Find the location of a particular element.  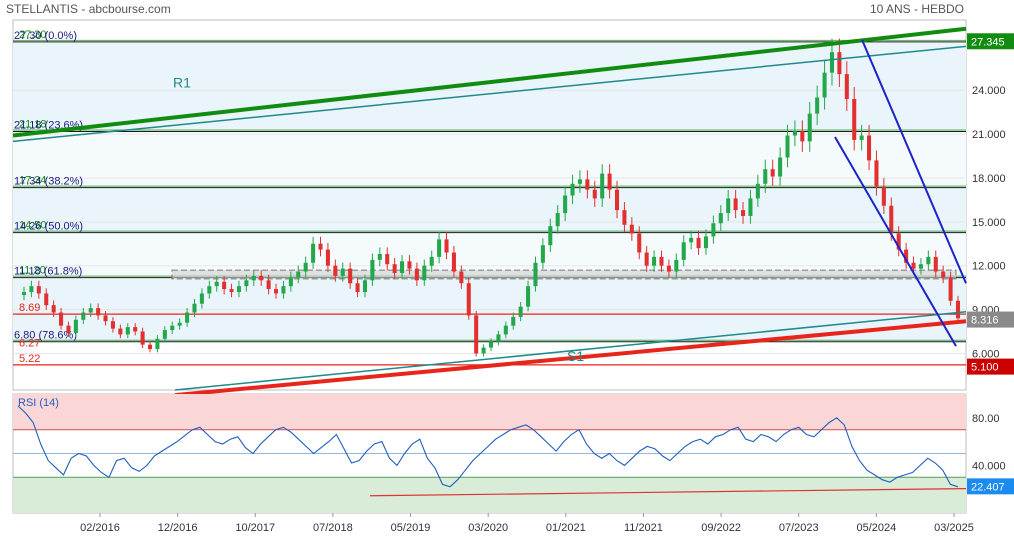

y-tick-label: 18.000 is located at coordinates (989, 179).